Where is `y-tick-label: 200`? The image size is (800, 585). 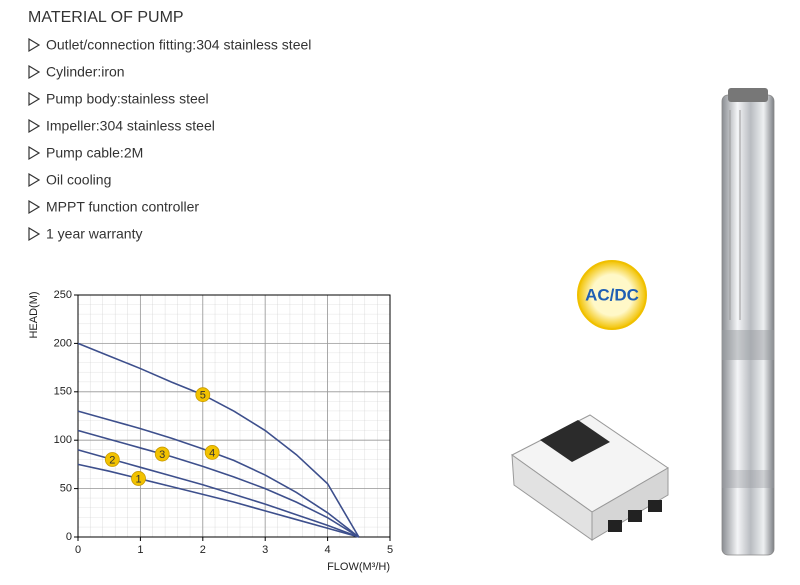 y-tick-label: 200 is located at coordinates (63, 343).